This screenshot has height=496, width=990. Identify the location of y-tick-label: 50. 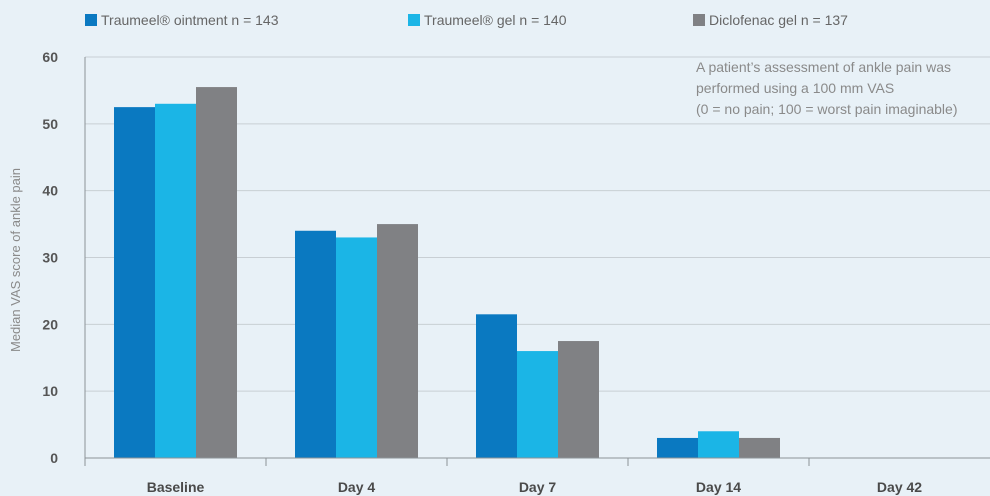
(50, 124).